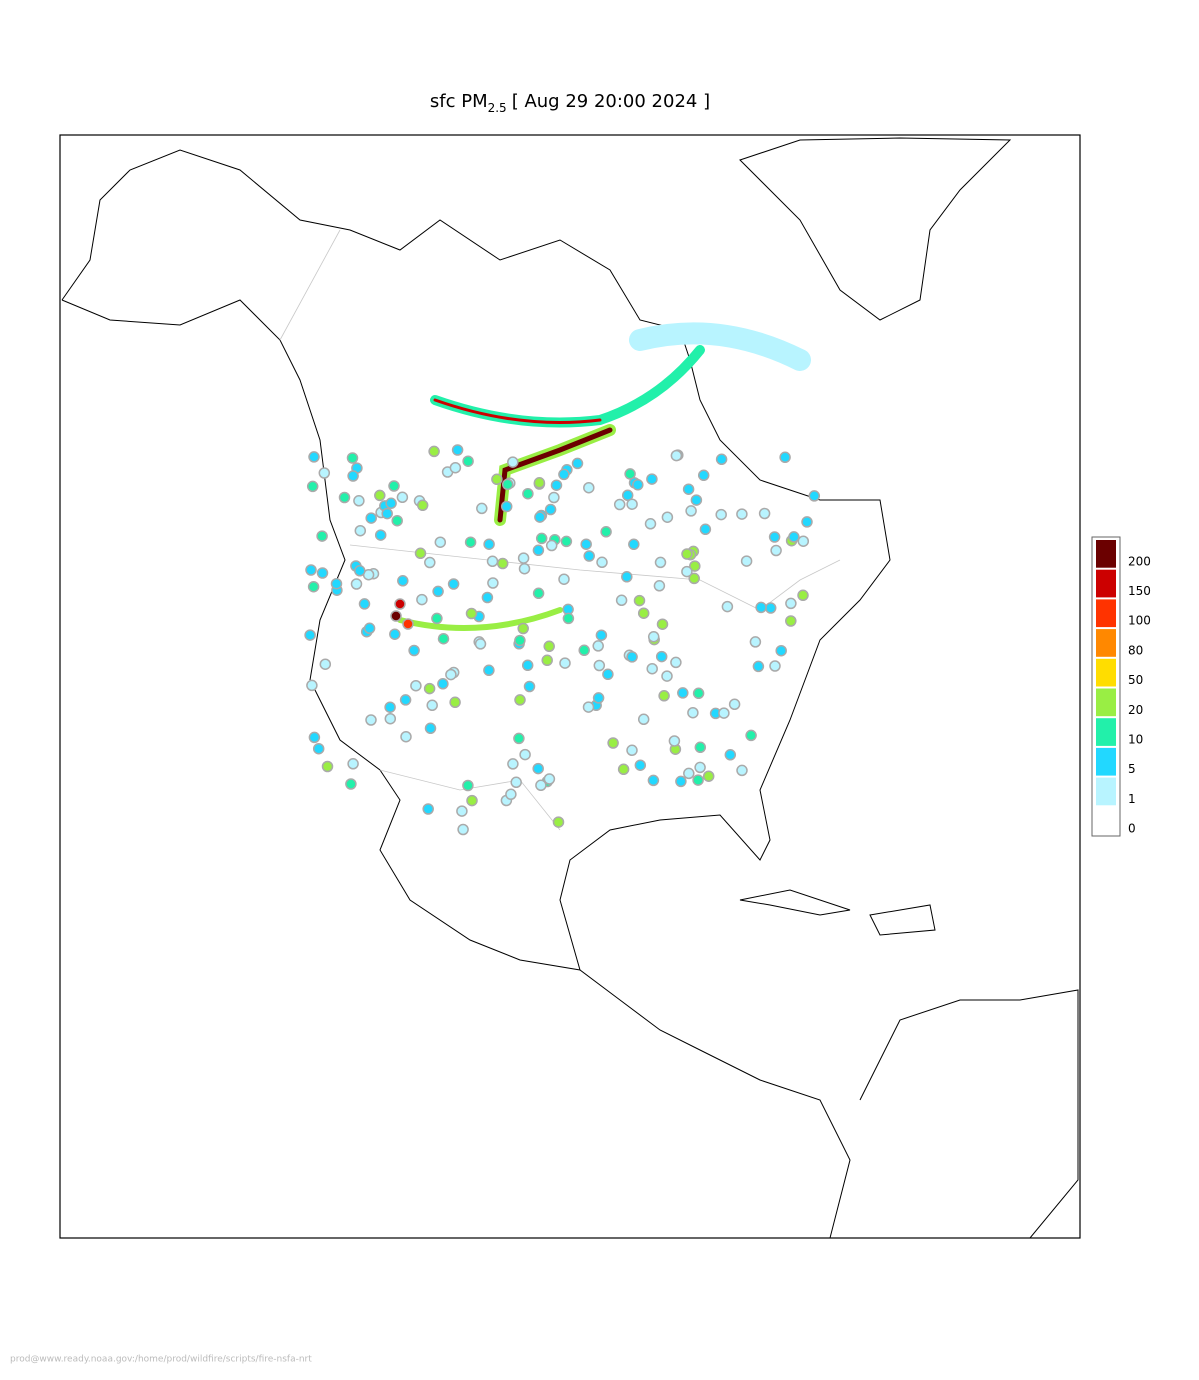 This screenshot has height=1380, width=1199. What do you see at coordinates (562, 640) in the screenshot?
I see `stations` at bounding box center [562, 640].